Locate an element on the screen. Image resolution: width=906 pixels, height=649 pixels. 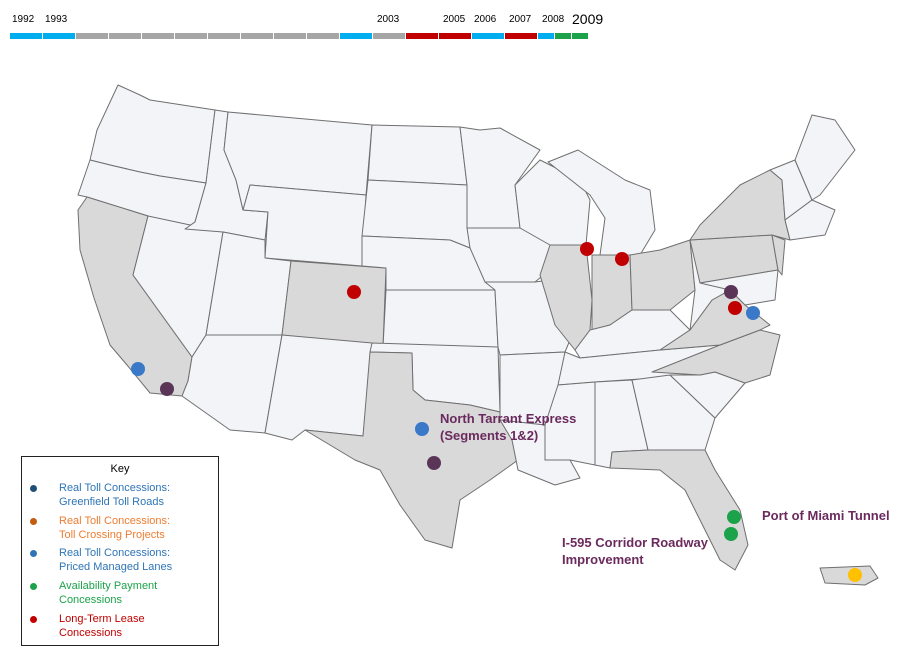
callout-label: Port of Miami Tunnel is located at coordinates (826, 515).